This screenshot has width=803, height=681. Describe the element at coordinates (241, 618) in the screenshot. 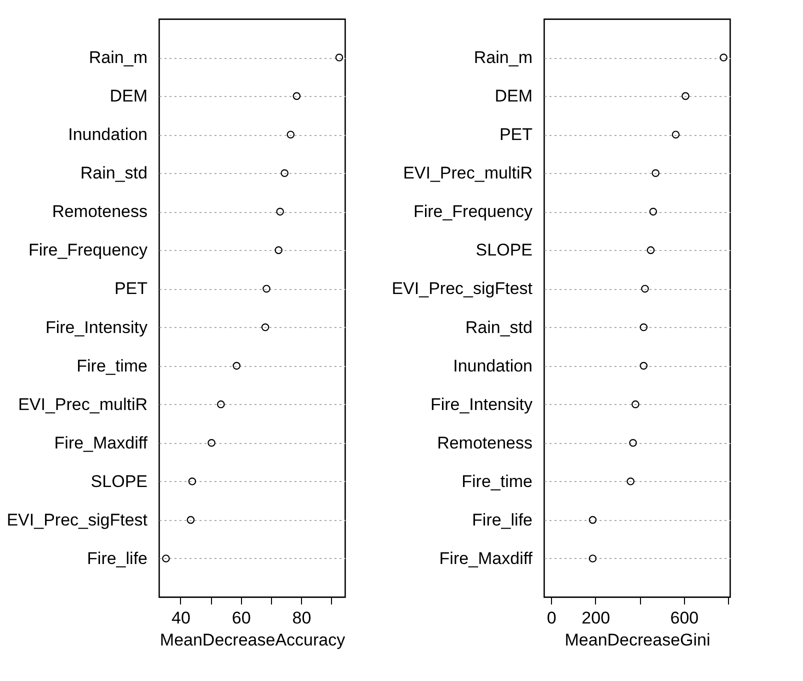

I see `x-tick-label: 60` at that location.